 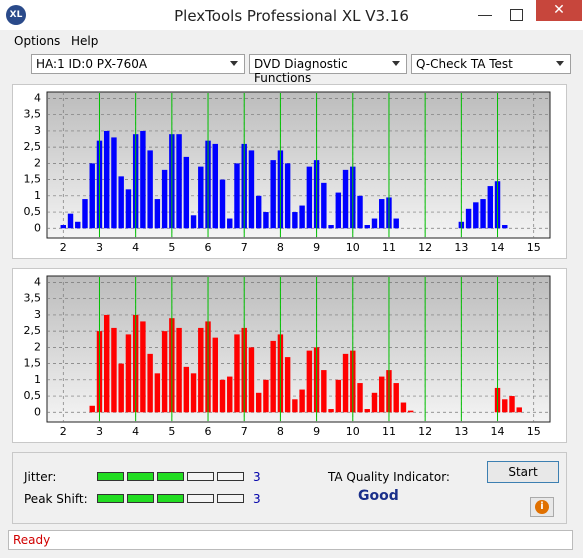 What do you see at coordinates (516, 15) in the screenshot?
I see `maximize-button` at bounding box center [516, 15].